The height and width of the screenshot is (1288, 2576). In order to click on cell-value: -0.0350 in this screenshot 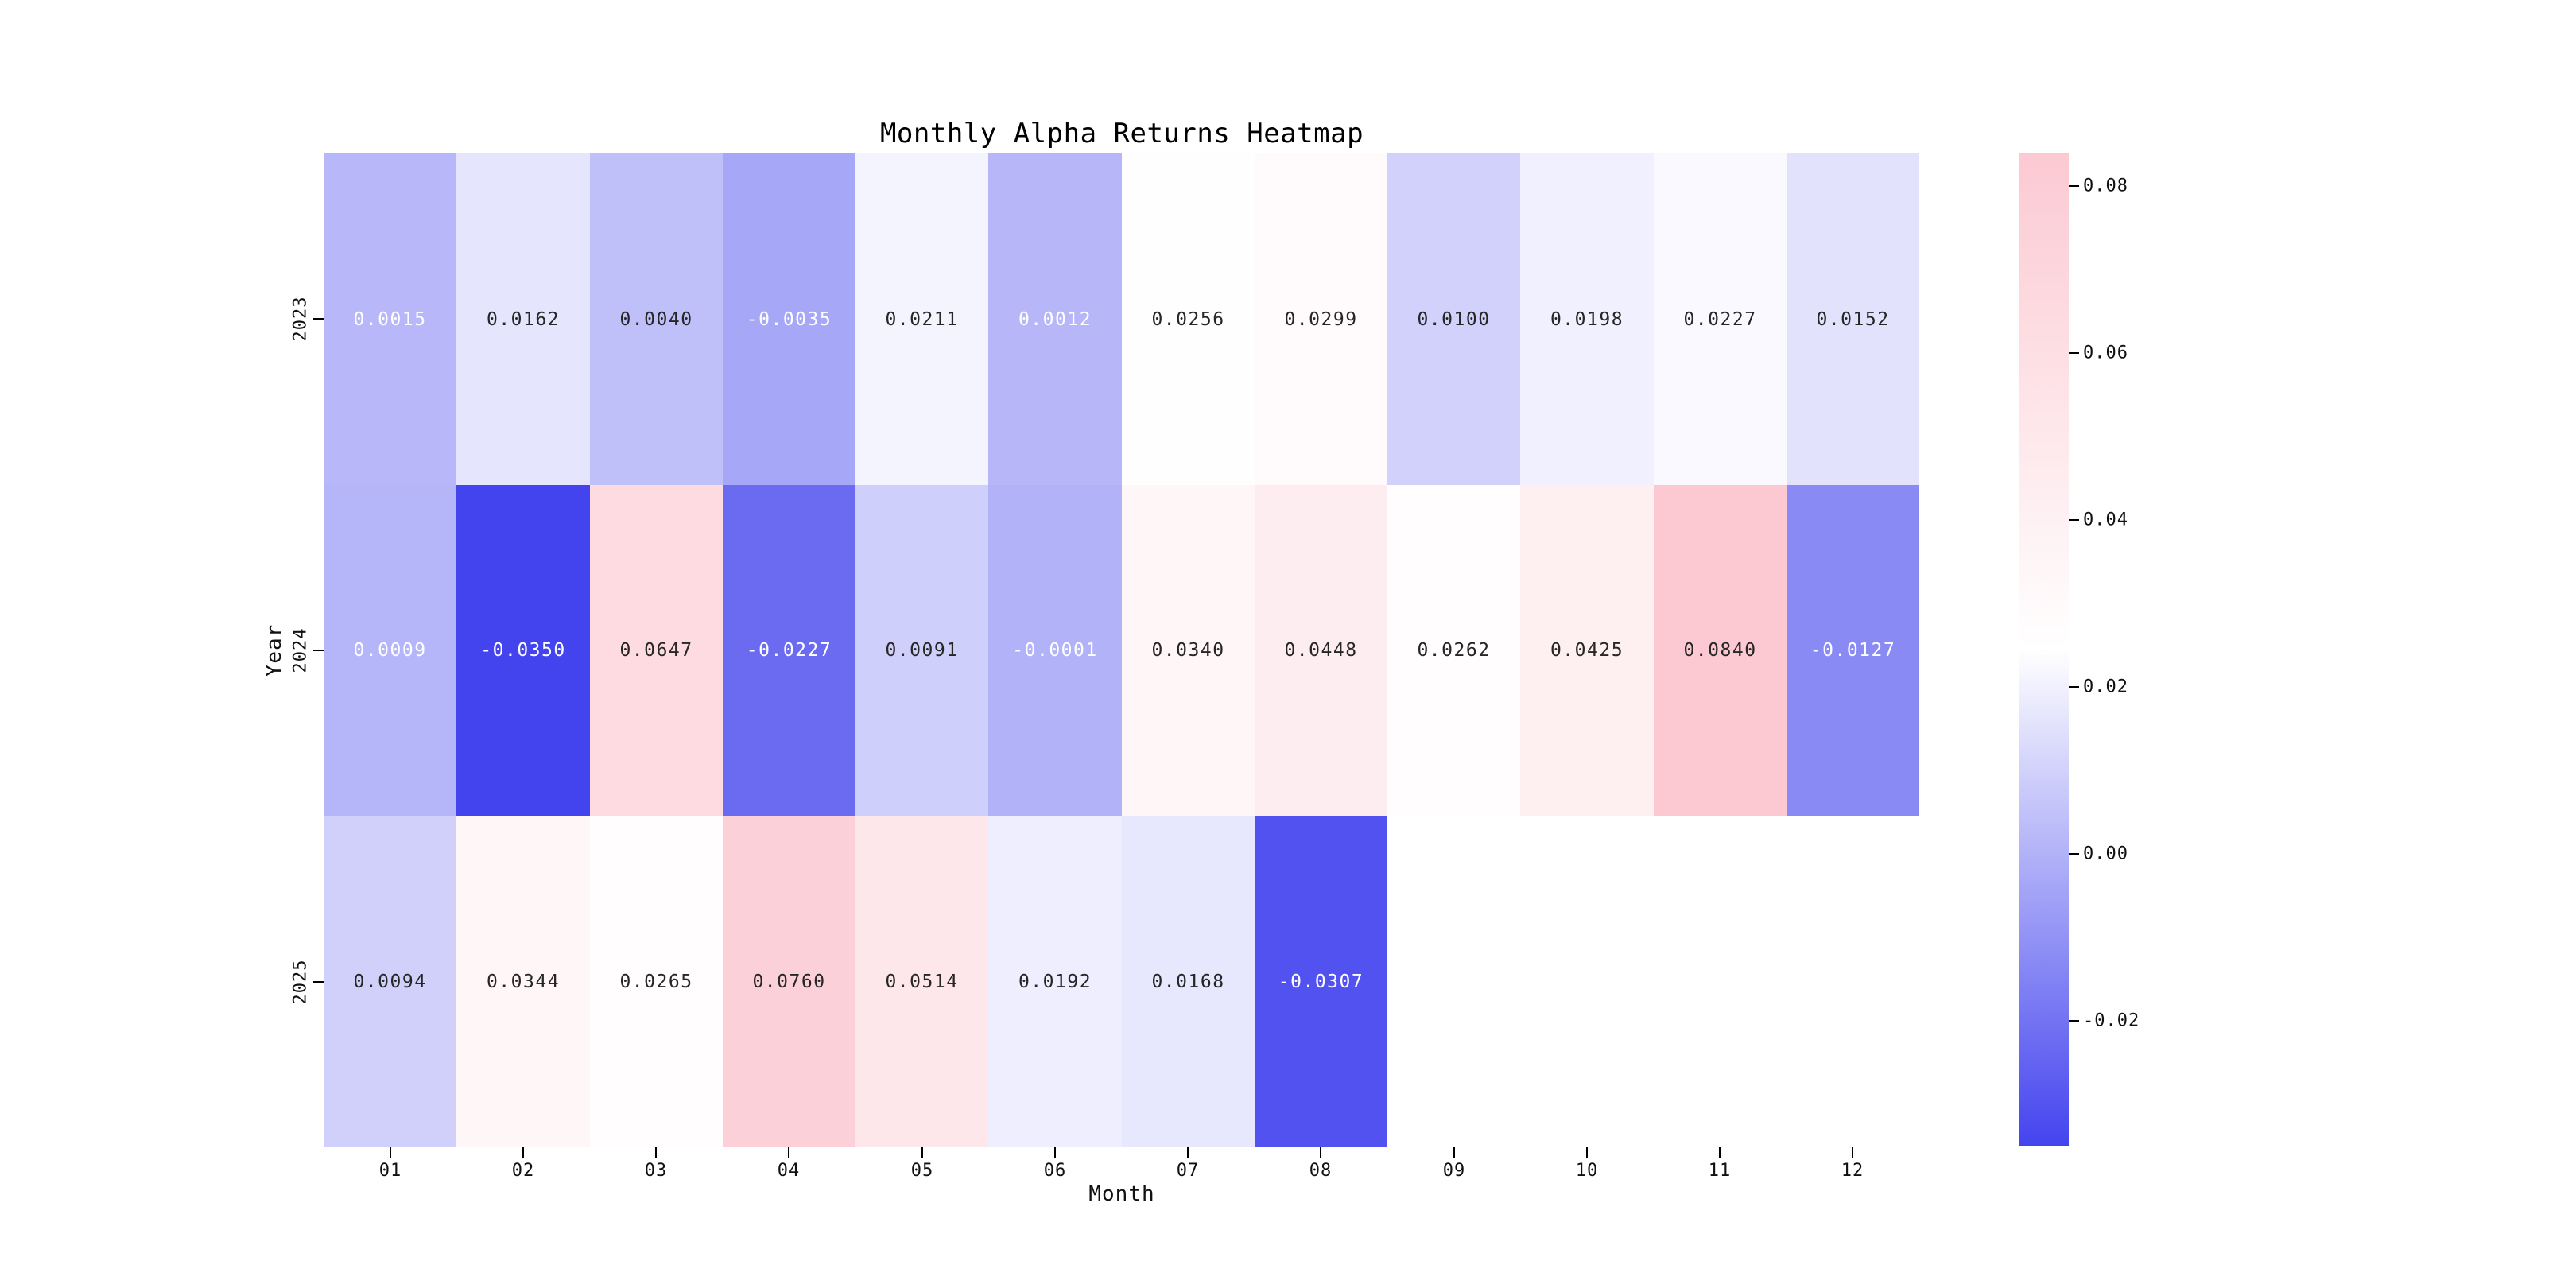, I will do `click(523, 650)`.